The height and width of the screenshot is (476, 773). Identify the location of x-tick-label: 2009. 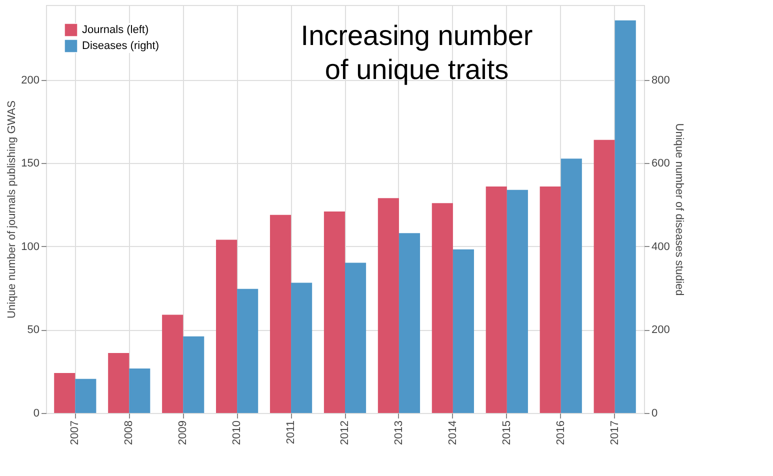
(183, 432).